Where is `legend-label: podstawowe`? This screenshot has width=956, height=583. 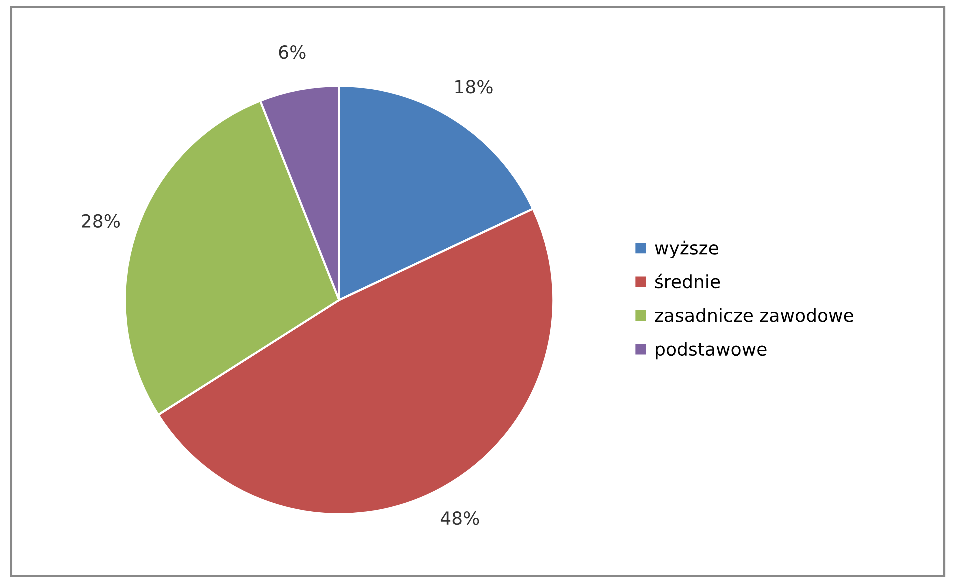
legend-label: podstawowe is located at coordinates (711, 351).